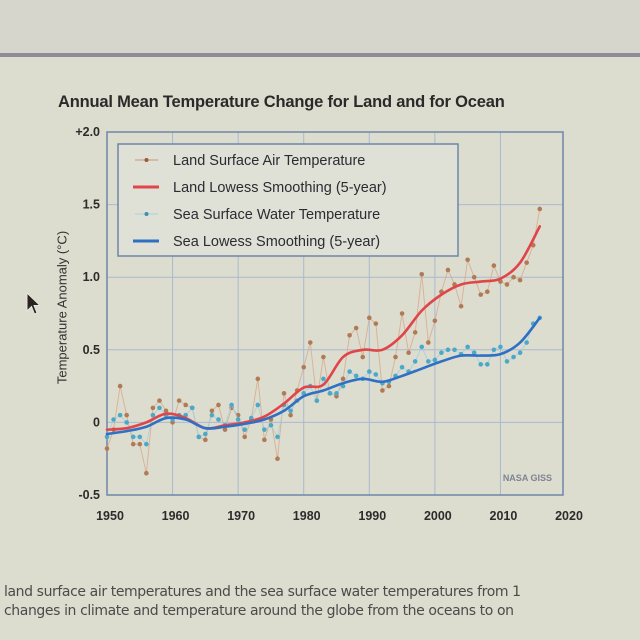 Image resolution: width=640 pixels, height=640 pixels. What do you see at coordinates (276, 215) in the screenshot?
I see `legend-label: Sea Surface Water Temperature` at bounding box center [276, 215].